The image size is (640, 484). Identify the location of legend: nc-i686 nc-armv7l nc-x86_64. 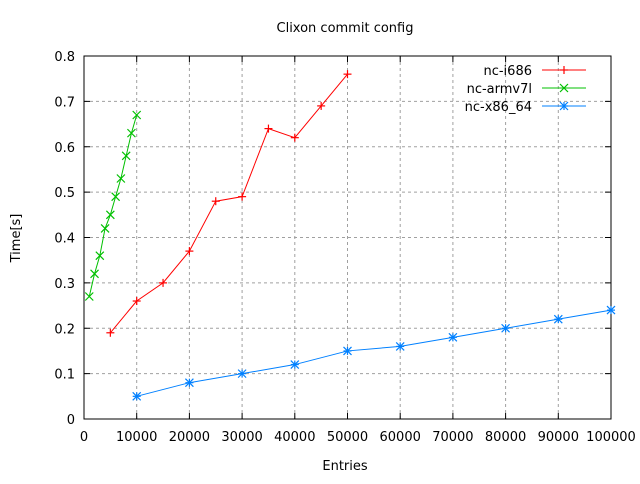
(525, 89).